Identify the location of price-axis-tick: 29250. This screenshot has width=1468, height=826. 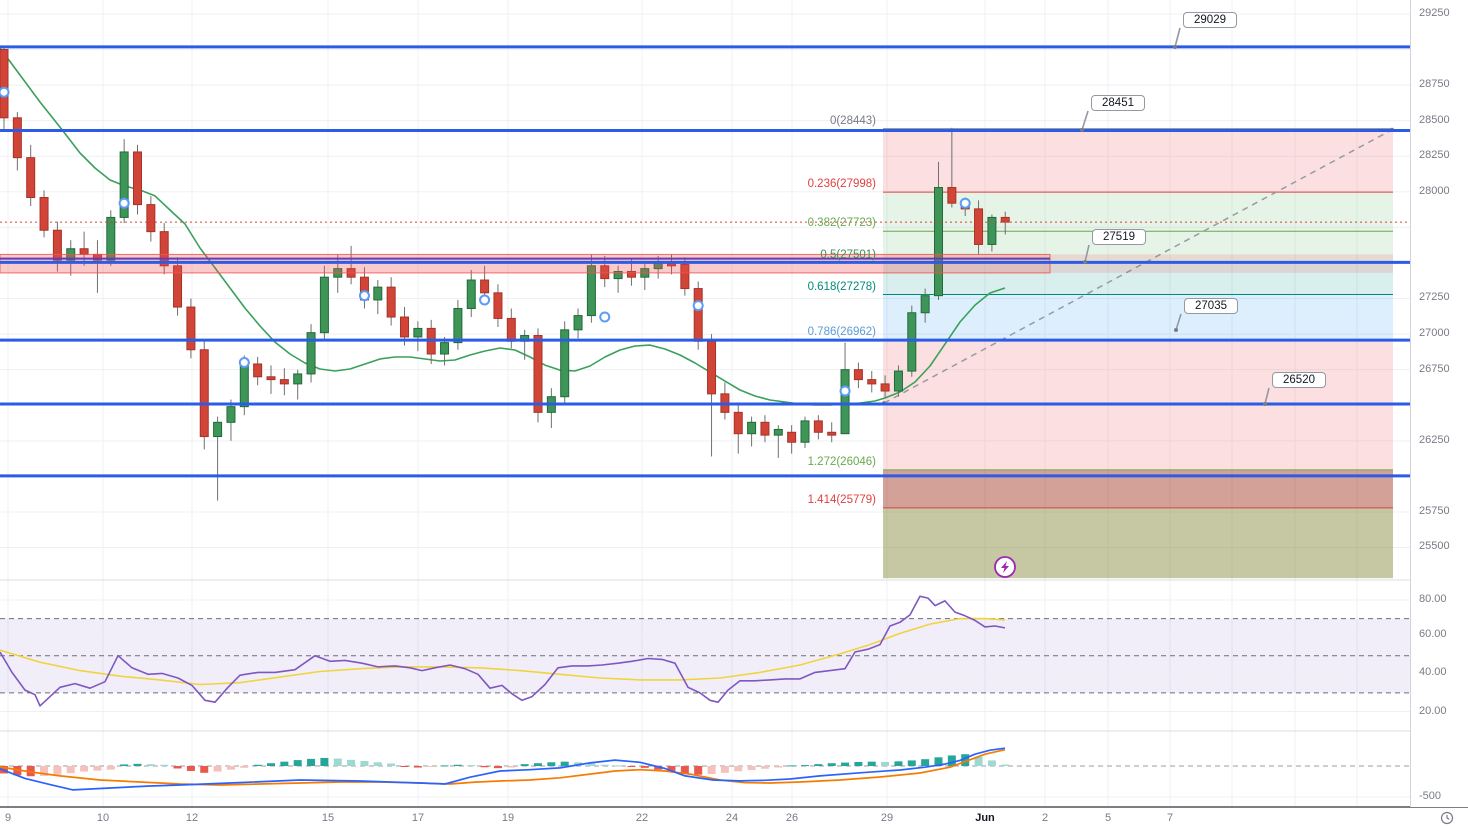
(1434, 13).